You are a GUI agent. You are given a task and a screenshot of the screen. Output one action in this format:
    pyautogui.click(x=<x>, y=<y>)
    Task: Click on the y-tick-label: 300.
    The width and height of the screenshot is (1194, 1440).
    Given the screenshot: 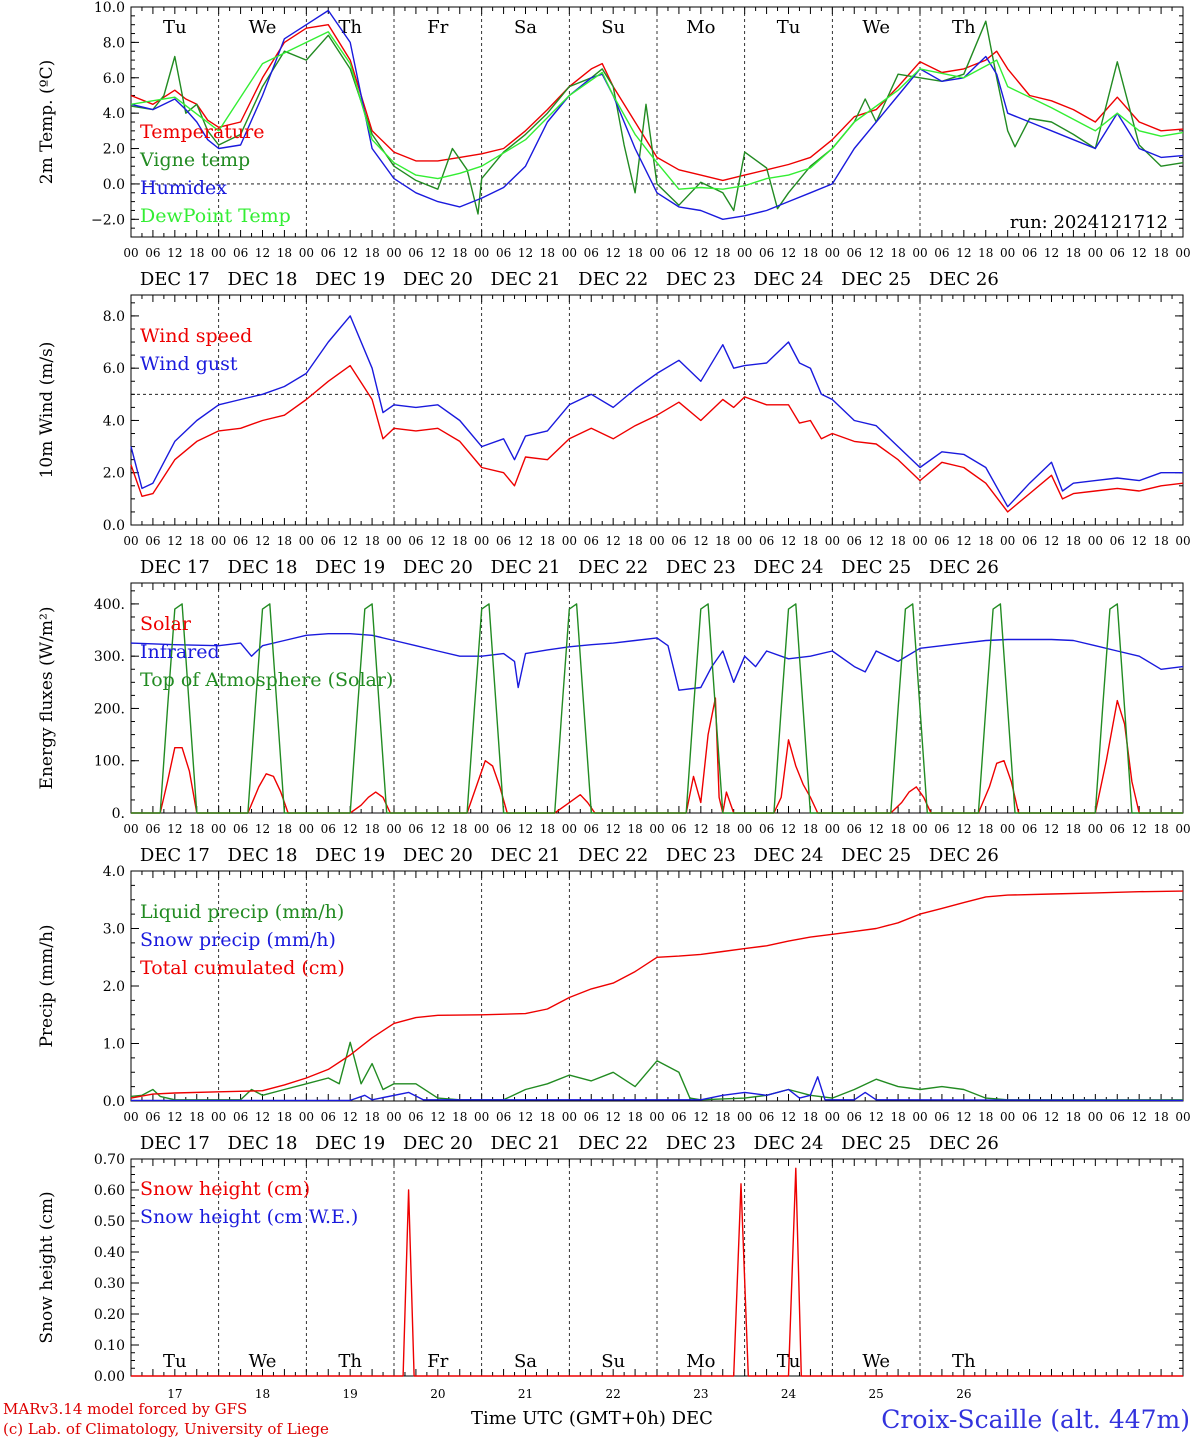 What is the action you would take?
    pyautogui.click(x=109, y=657)
    